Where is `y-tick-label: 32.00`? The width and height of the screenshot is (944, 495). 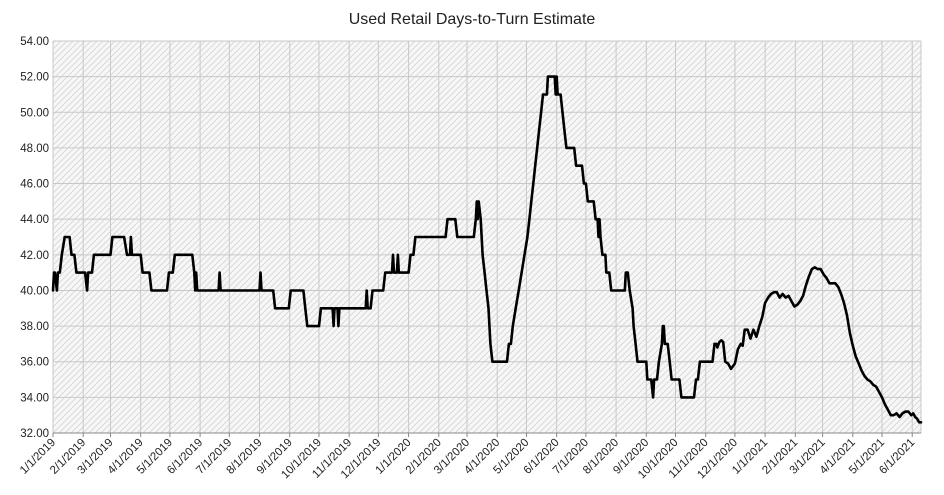 y-tick-label: 32.00 is located at coordinates (34, 434).